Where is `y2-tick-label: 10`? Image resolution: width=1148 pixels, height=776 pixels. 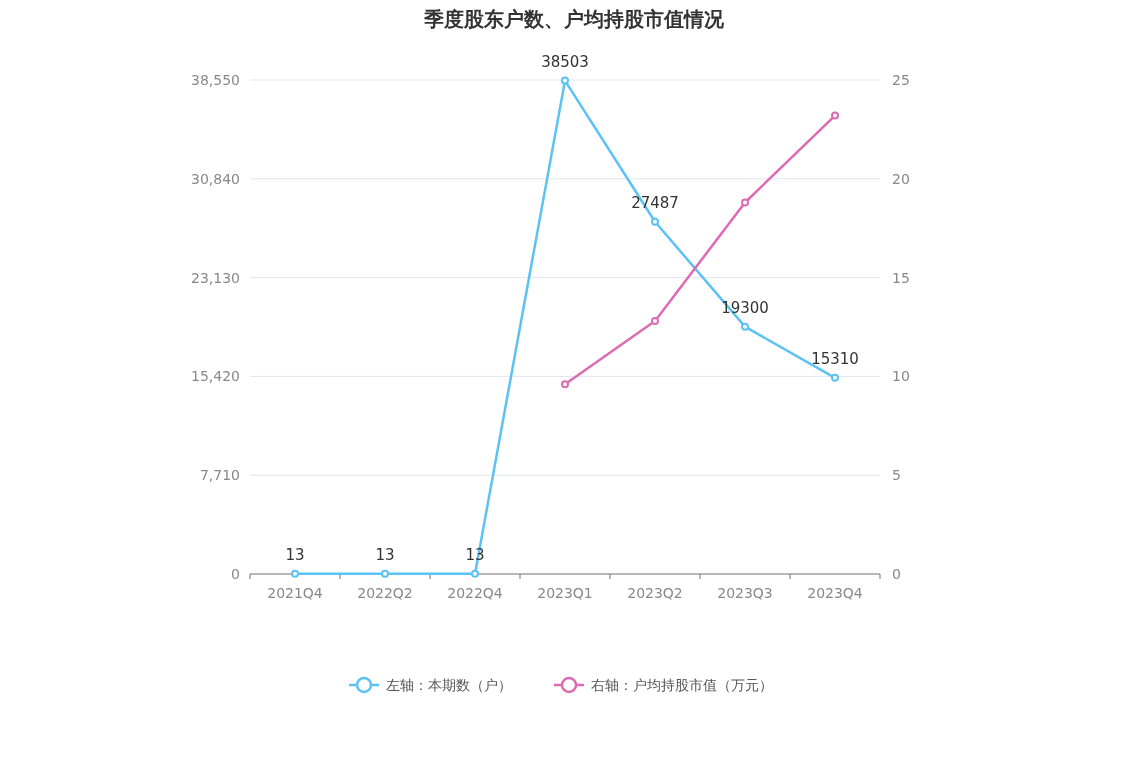
y2-tick-label: 10 is located at coordinates (901, 376).